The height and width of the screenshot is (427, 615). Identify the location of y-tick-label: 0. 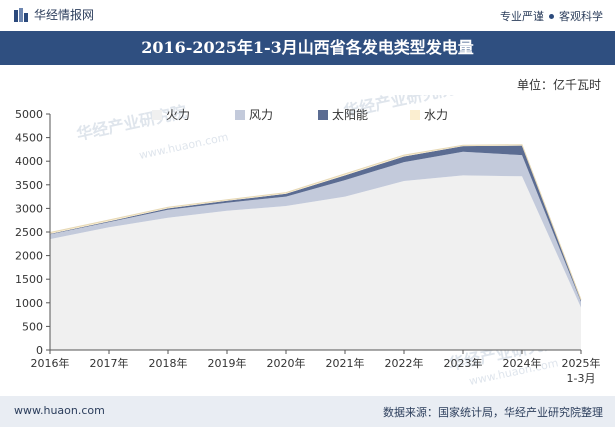
(39, 350).